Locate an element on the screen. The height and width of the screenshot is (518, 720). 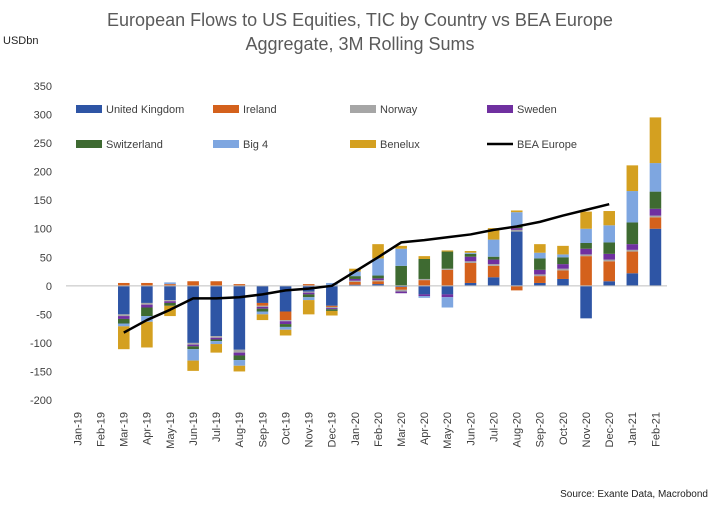
y-axis-unit-label: USDbn is located at coordinates (21, 41).